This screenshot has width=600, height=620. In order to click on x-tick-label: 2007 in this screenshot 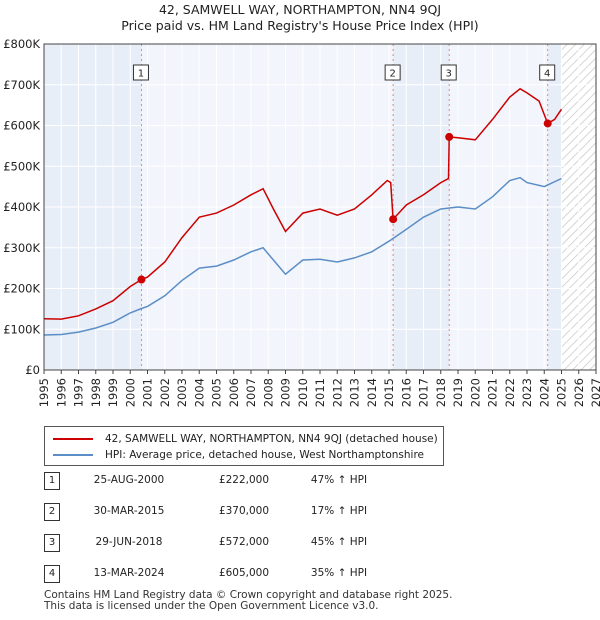, I will do `click(251, 392)`.